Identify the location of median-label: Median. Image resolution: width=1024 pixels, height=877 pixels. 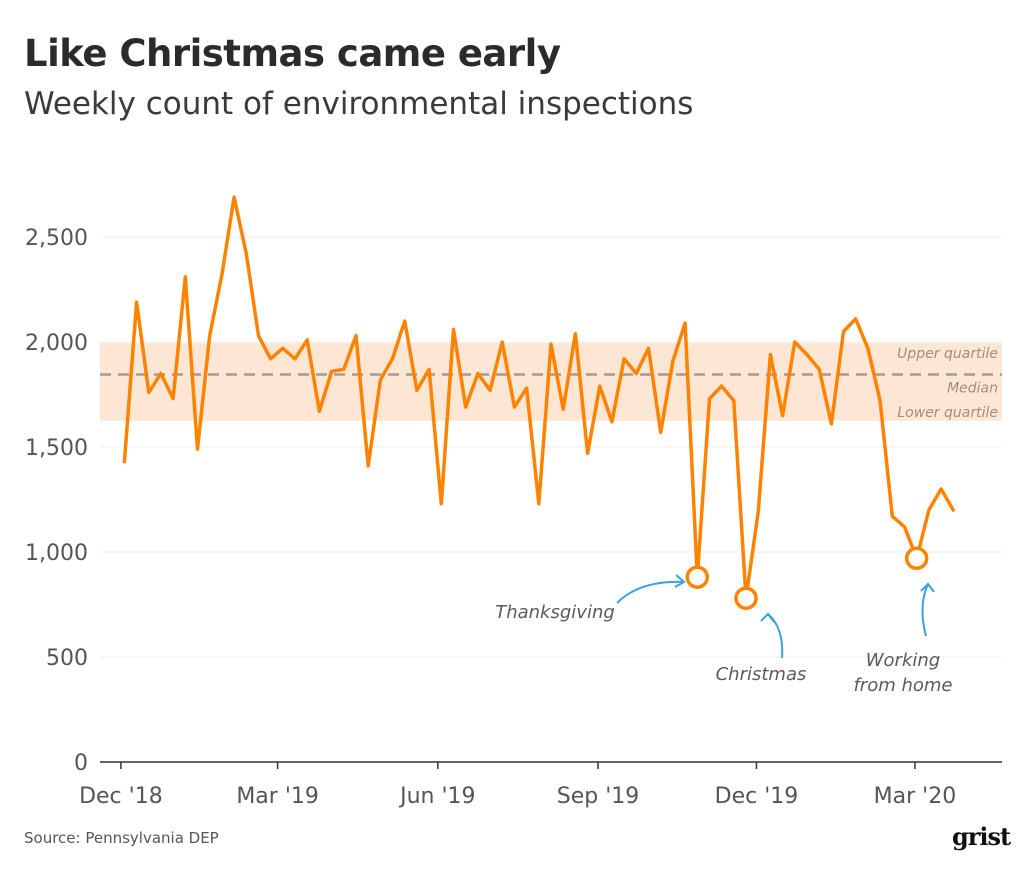
(972, 389).